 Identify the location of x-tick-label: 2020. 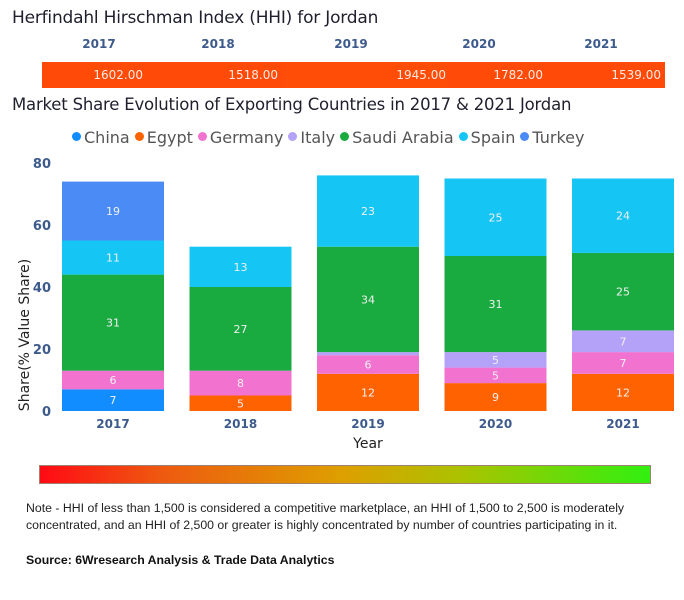
(495, 424).